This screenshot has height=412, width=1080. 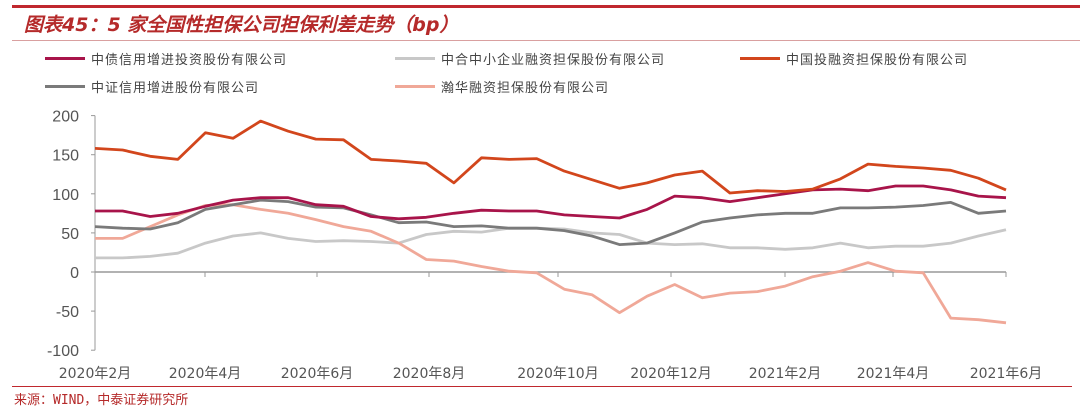 What do you see at coordinates (175, 88) in the screenshot?
I see `legend-label-3: 中证信用增进股份有限公司` at bounding box center [175, 88].